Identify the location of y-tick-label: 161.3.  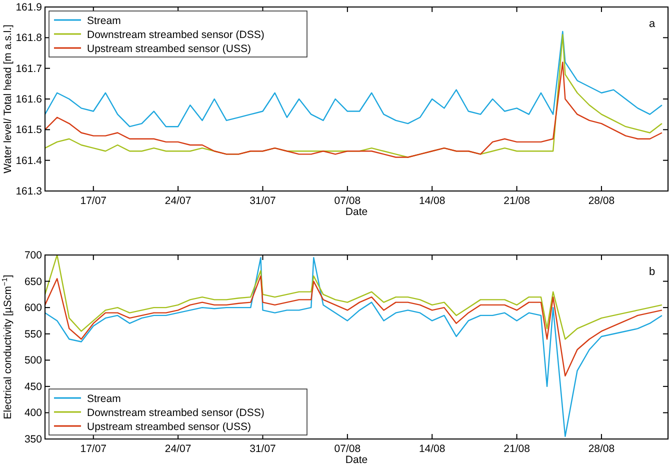
(29, 192).